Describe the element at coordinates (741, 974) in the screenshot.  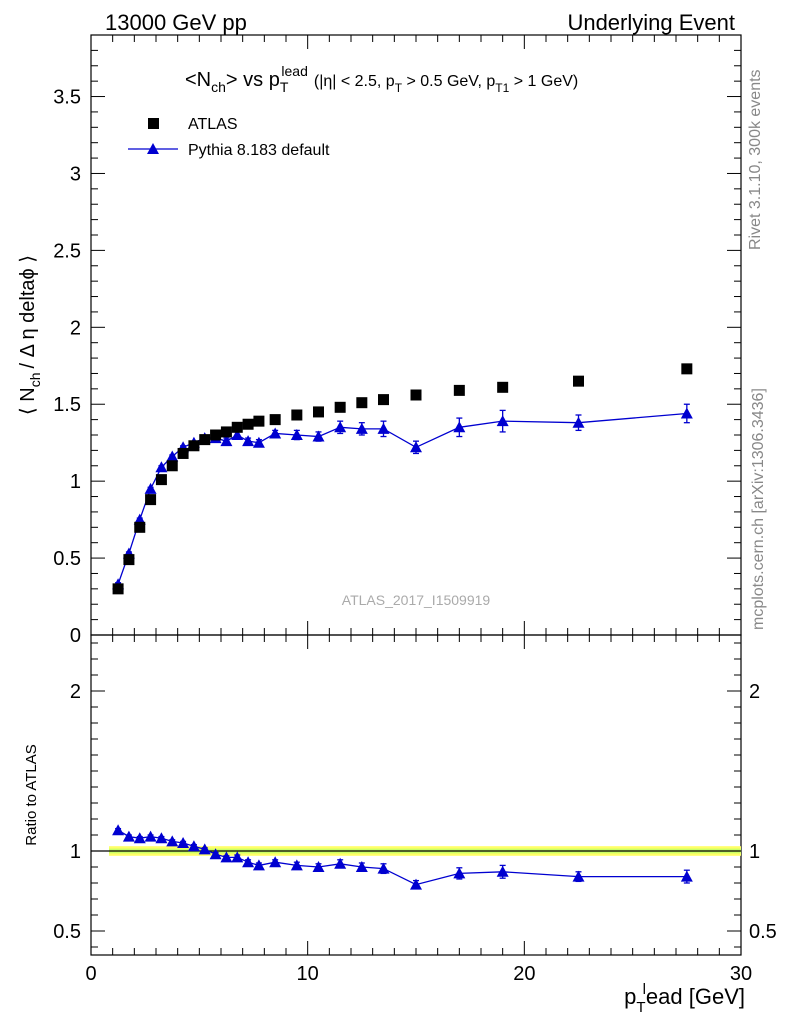
I see `ratio-x-tick-label: 30` at that location.